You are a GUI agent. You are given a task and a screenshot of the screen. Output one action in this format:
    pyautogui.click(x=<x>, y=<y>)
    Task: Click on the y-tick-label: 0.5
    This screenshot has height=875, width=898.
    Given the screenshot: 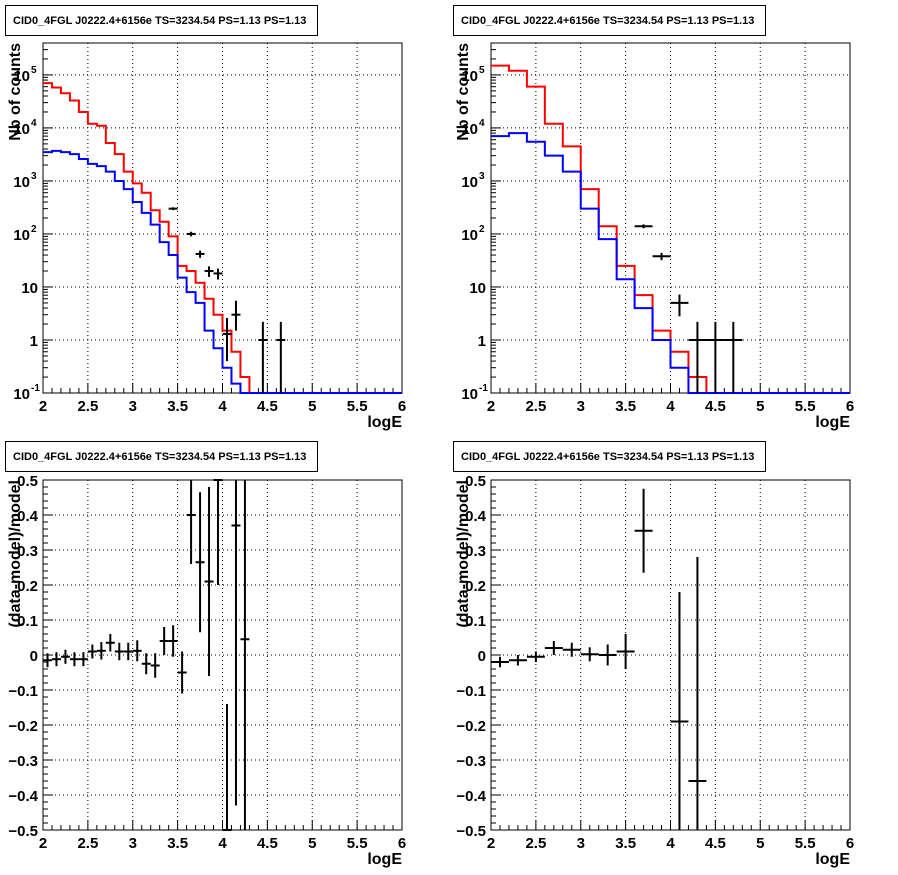 What is the action you would take?
    pyautogui.click(x=475, y=481)
    